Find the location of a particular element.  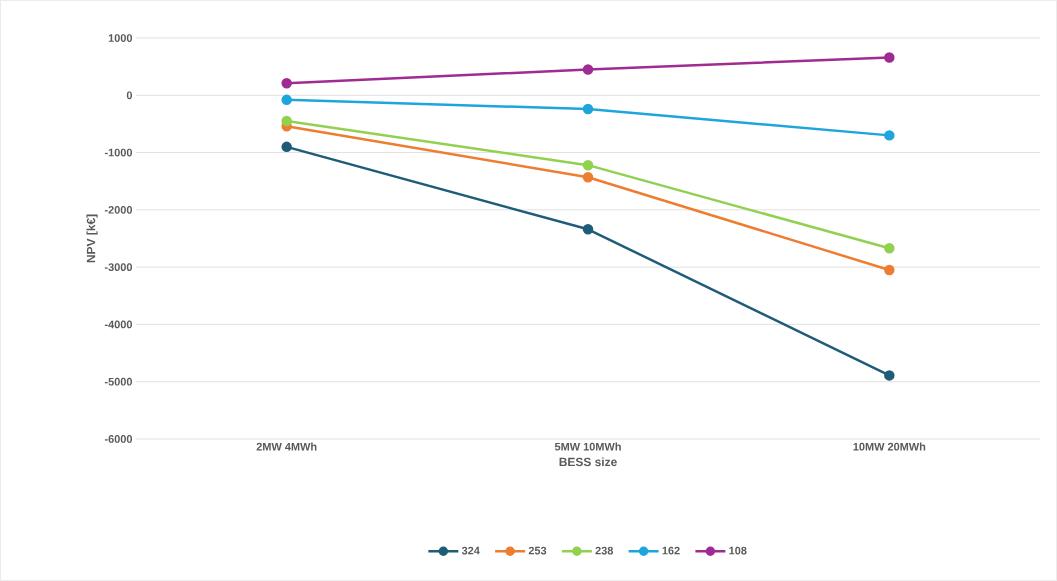

x-tick-label: 10MW 20MWh is located at coordinates (889, 446).